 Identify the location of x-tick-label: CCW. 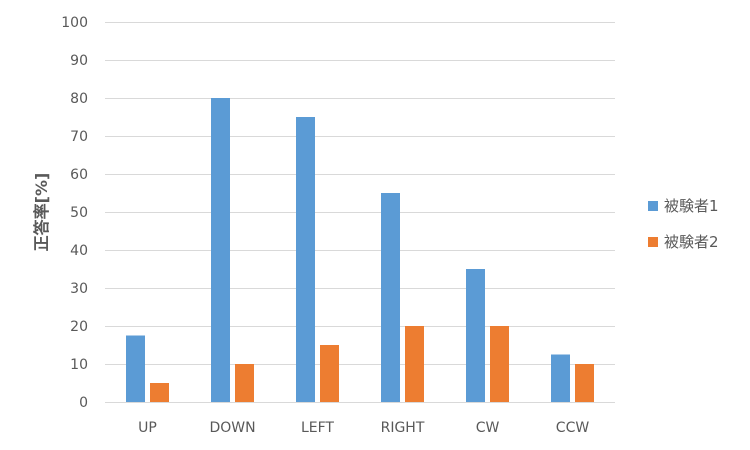
(573, 428).